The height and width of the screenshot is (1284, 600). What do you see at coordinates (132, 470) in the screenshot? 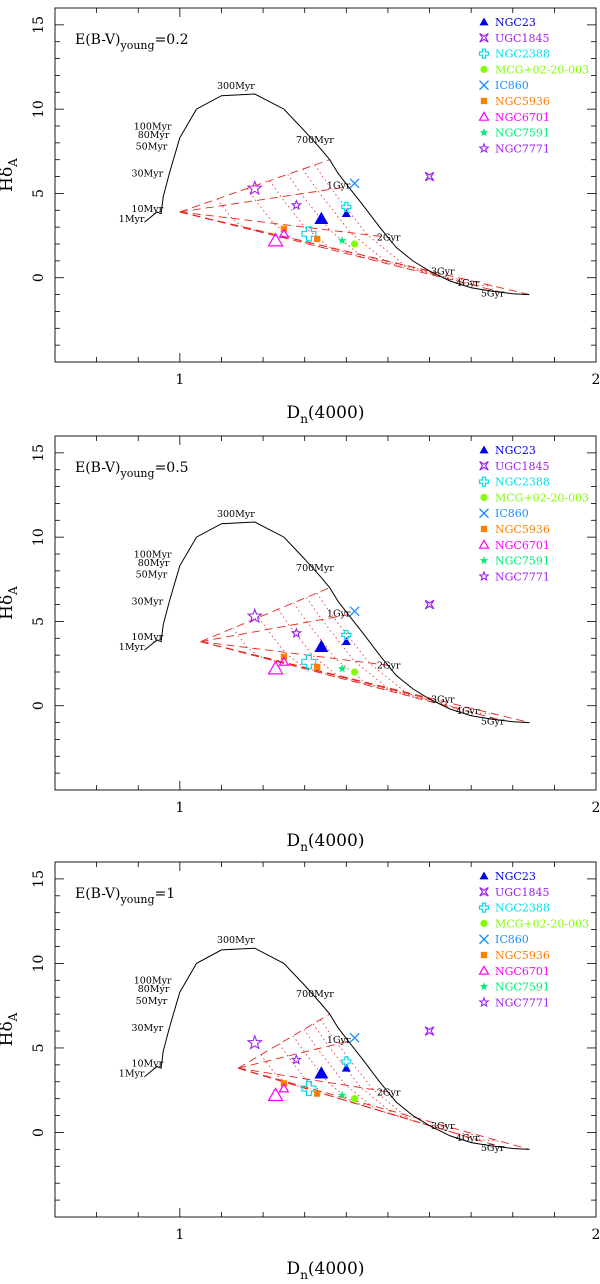
I see `extinction-annotation: E(B-V)young=0.5` at bounding box center [132, 470].